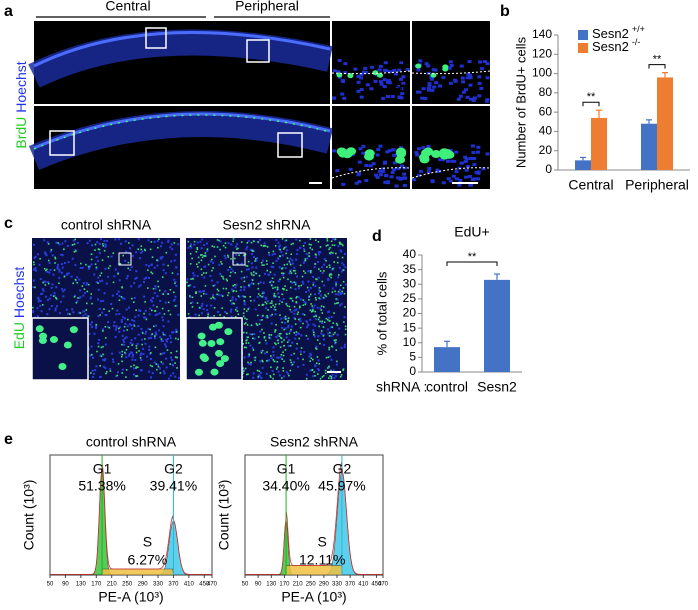  What do you see at coordinates (546, 111) in the screenshot?
I see `y-tick-label: 60` at bounding box center [546, 111].